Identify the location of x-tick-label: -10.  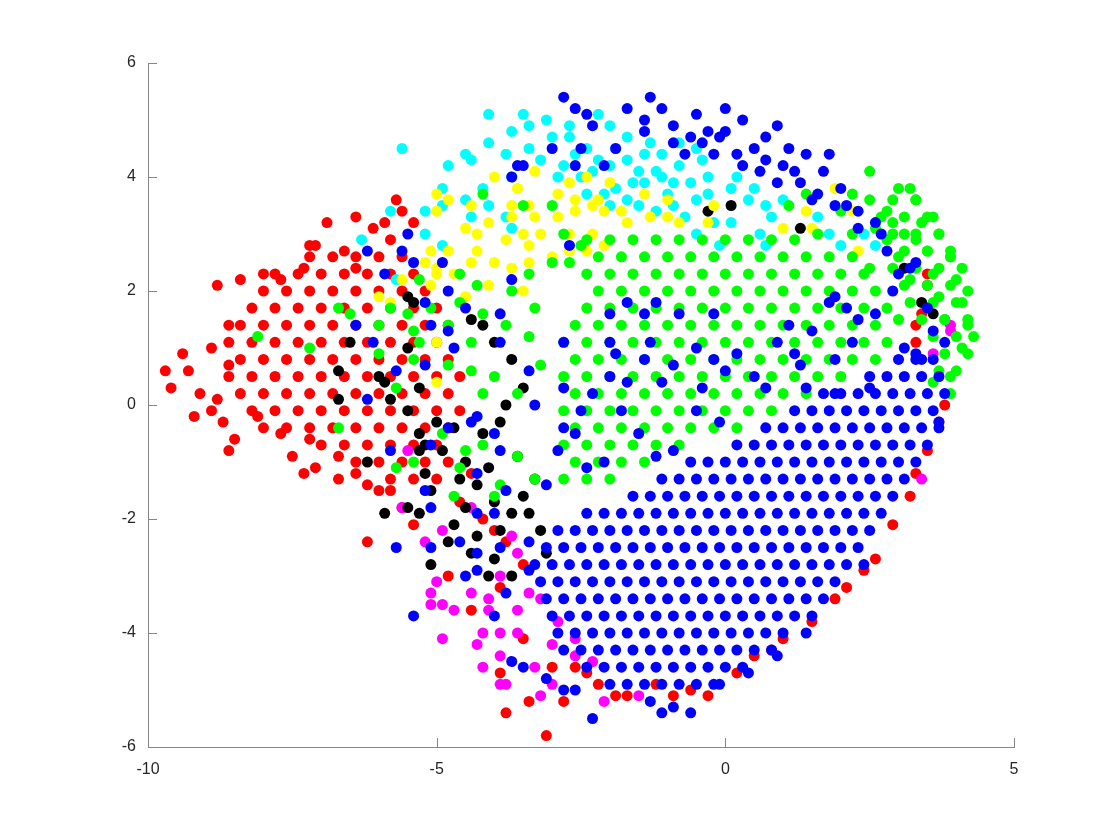
(148, 769).